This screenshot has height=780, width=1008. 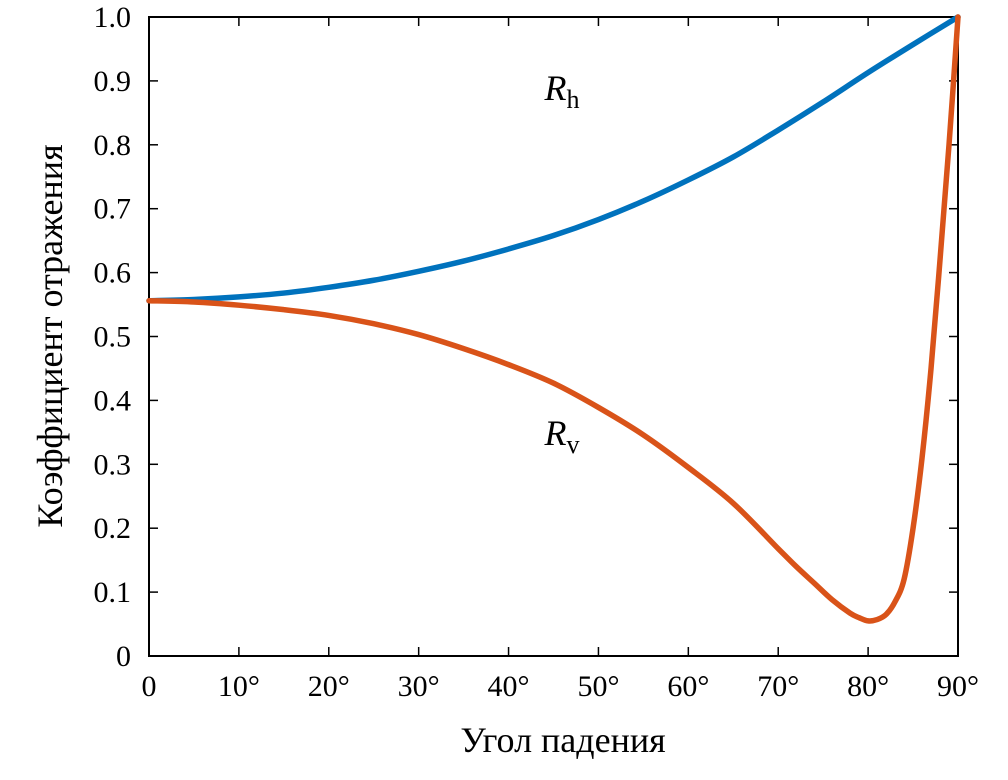 I want to click on curve-label-rv: Rv, so click(x=562, y=436).